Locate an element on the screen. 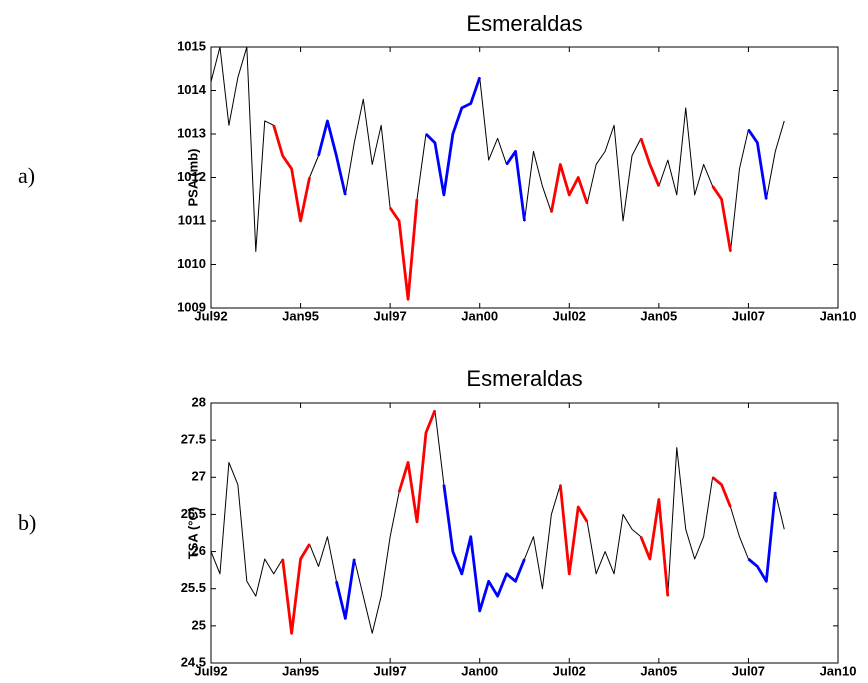 The height and width of the screenshot is (683, 868). y-axis-label: PSA (mb) is located at coordinates (192, 177).